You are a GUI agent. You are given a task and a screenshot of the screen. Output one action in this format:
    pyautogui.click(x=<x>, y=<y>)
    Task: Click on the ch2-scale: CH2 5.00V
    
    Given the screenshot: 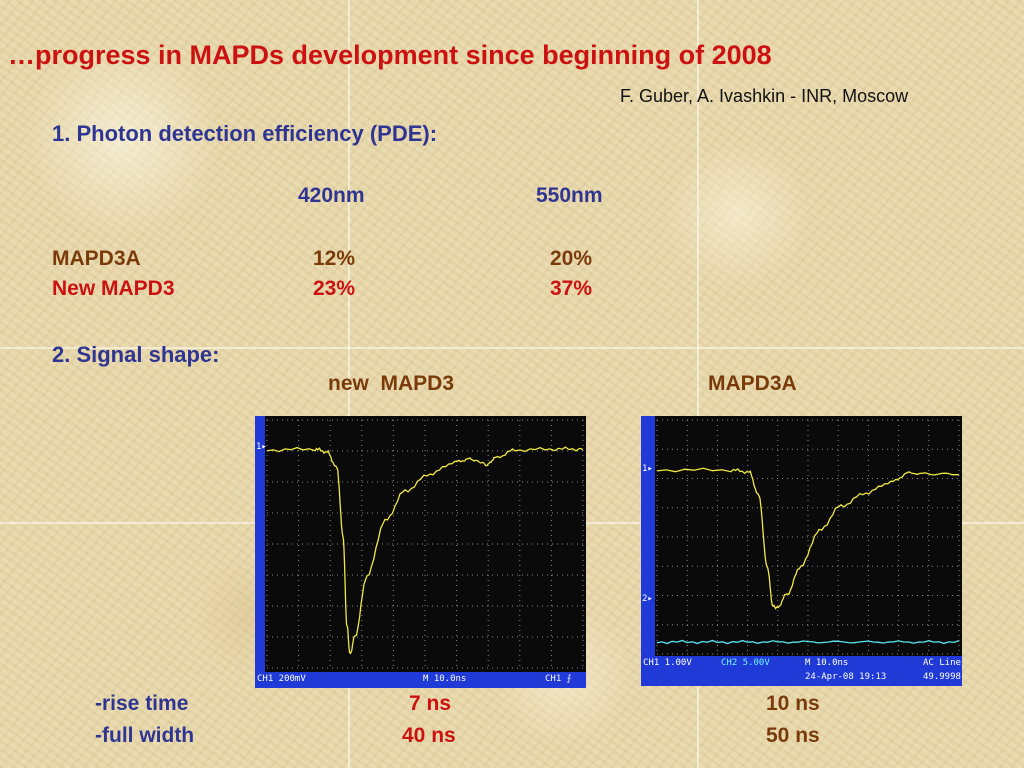 What is the action you would take?
    pyautogui.click(x=745, y=663)
    